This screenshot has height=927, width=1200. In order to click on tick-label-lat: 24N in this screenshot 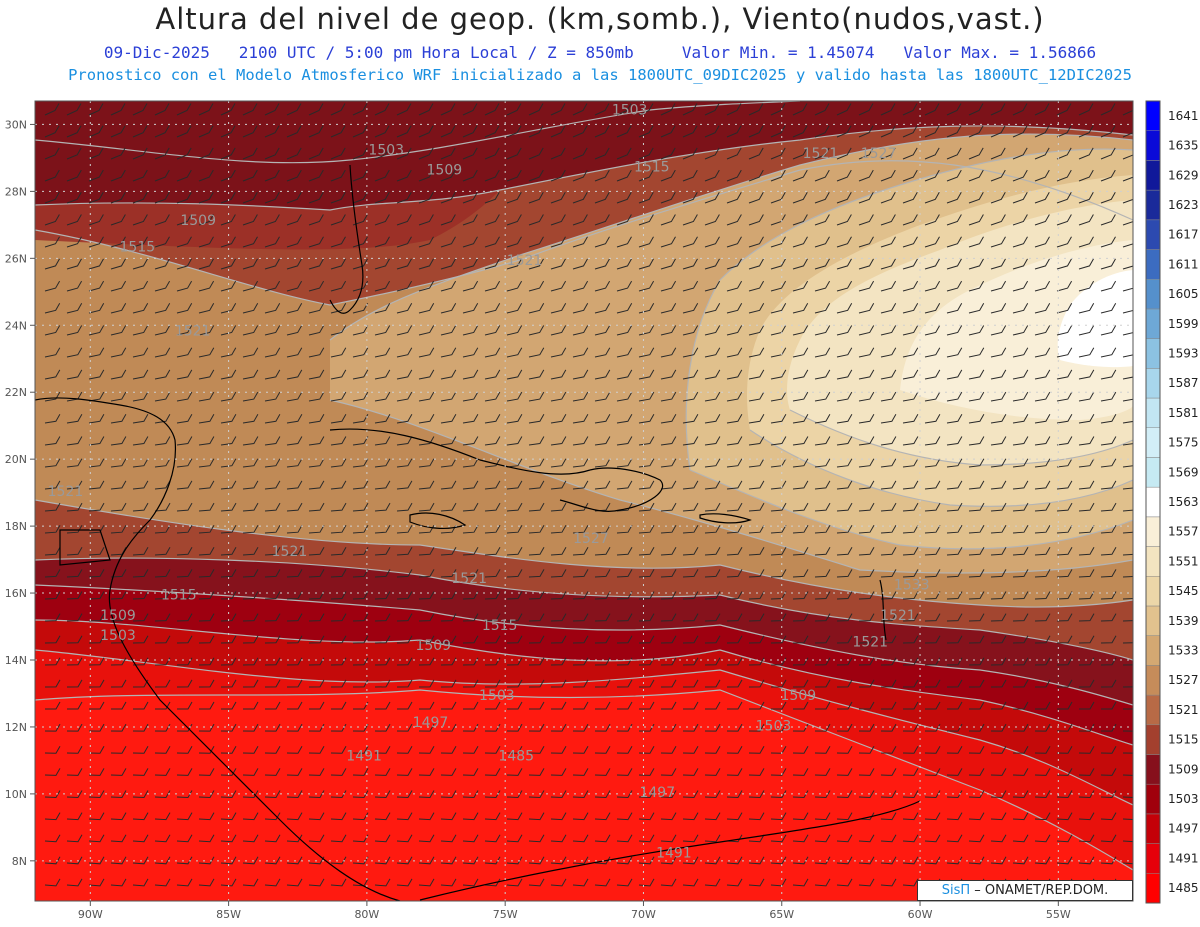, I will do `click(16, 325)`.